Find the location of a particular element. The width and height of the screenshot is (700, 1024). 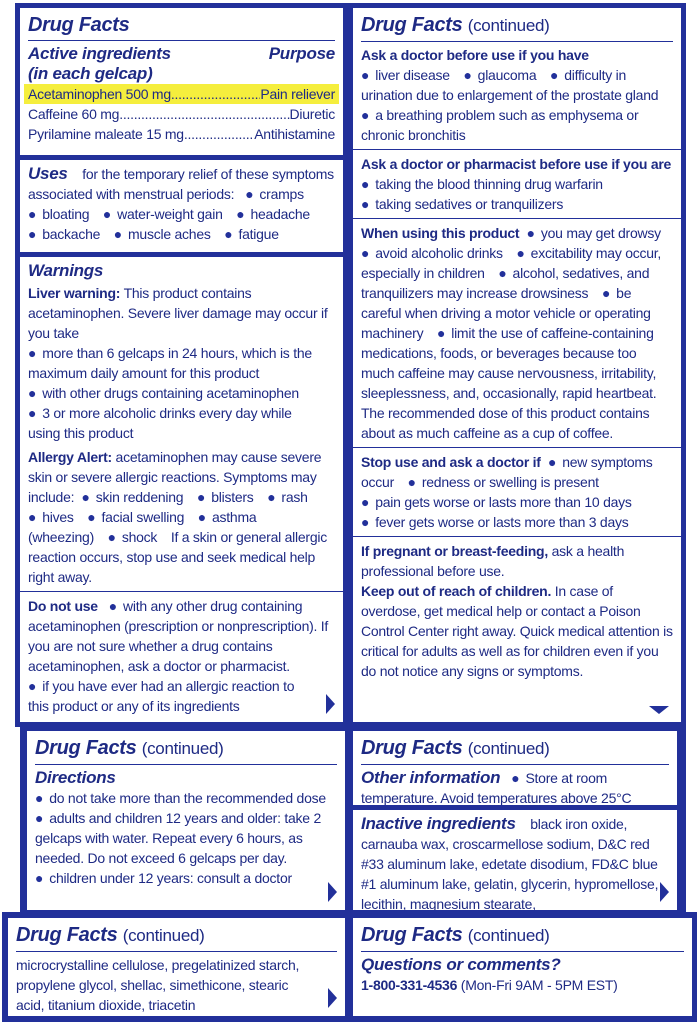

allergy-item: hives is located at coordinates (51, 517).